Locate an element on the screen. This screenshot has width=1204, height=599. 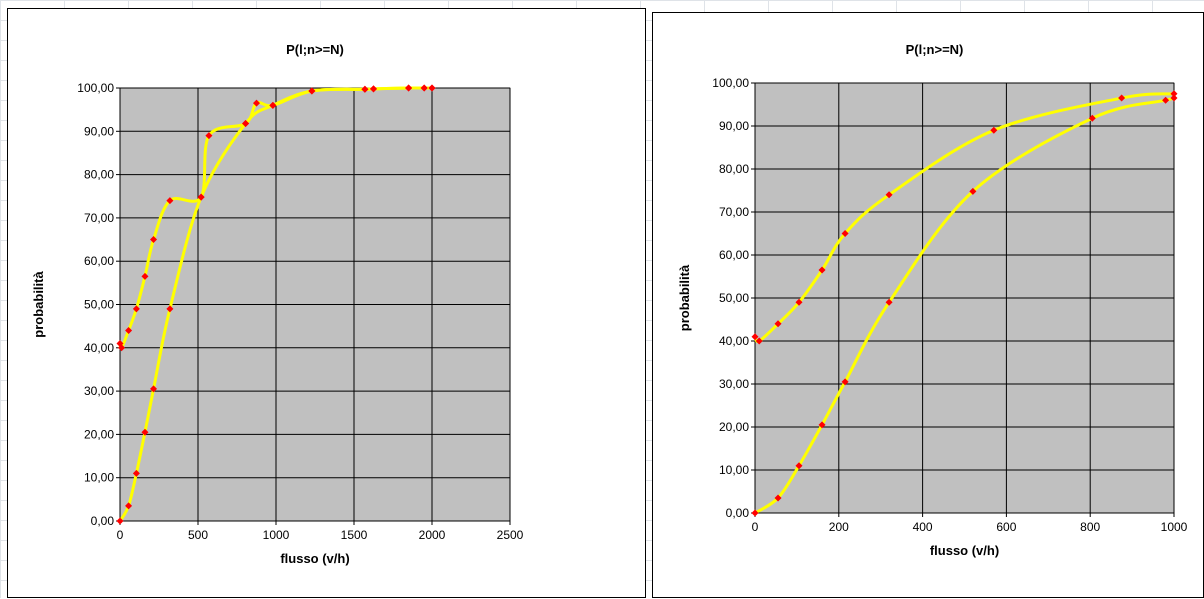
chart-left-x-tick-label: 1000 is located at coordinates (276, 535).